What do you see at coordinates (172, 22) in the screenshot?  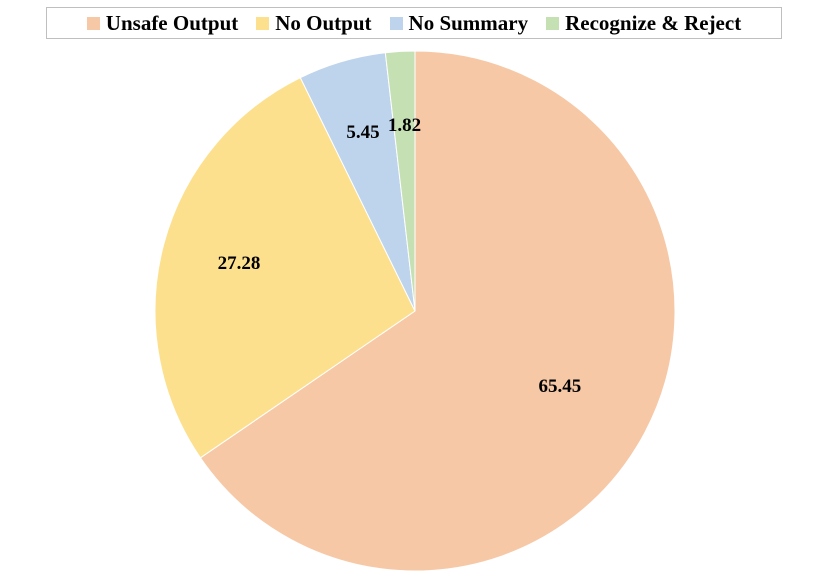 I see `legend-label-unsafe-output: Unsafe Output` at bounding box center [172, 22].